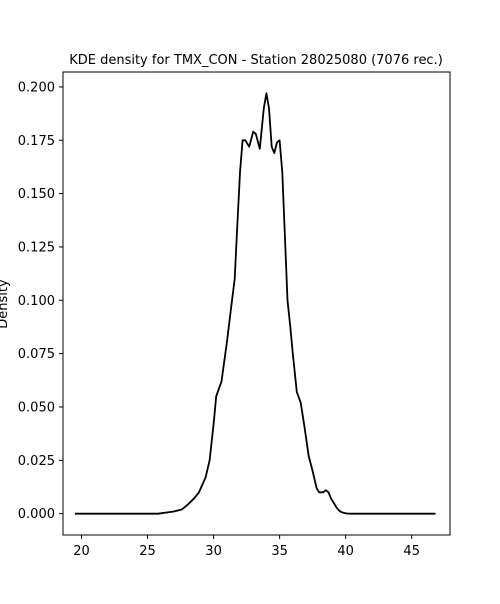  I want to click on y-tick-label-6: 0.150, so click(36, 194).